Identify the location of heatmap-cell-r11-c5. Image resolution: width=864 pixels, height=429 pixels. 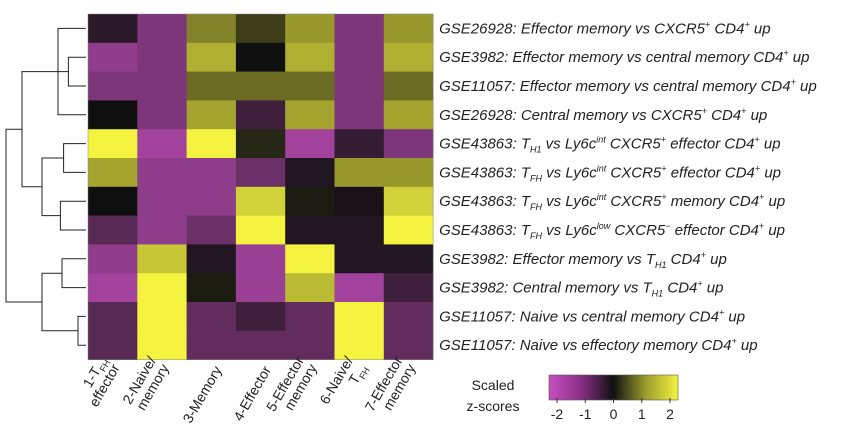
(310, 317).